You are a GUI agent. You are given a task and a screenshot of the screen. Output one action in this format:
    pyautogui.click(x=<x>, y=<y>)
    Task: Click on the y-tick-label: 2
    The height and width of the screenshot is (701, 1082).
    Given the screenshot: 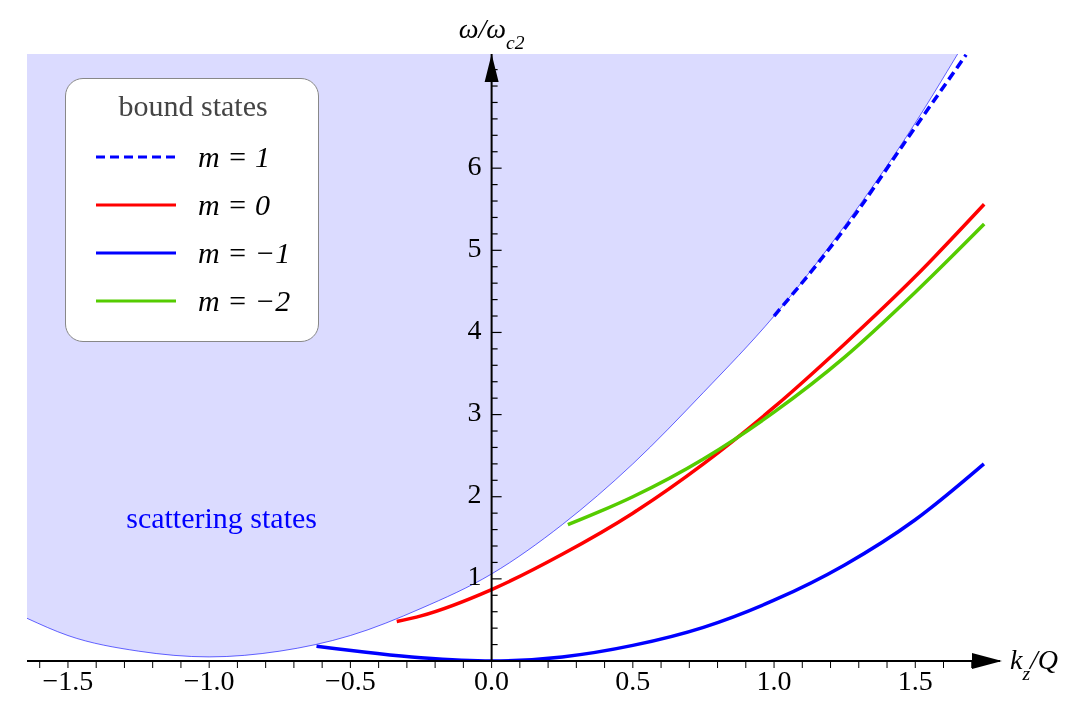 What is the action you would take?
    pyautogui.click(x=474, y=494)
    